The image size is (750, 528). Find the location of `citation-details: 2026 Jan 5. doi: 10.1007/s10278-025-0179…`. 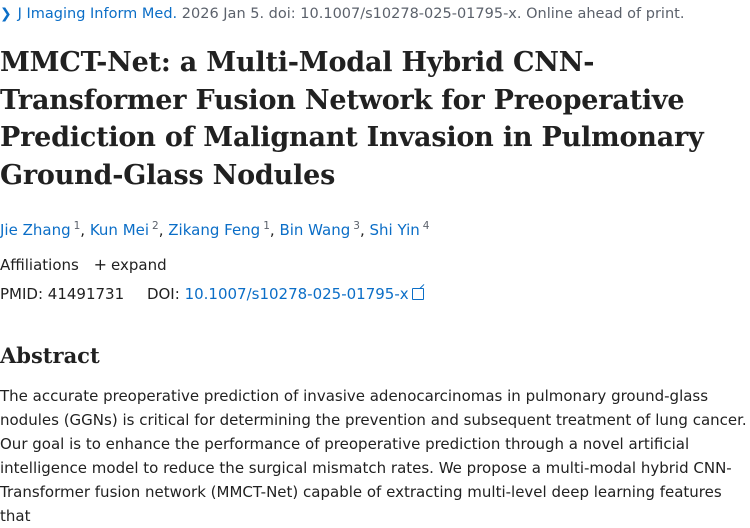

citation-details: 2026 Jan 5. doi: 10.1007/s10278-025-0179… is located at coordinates (433, 14).